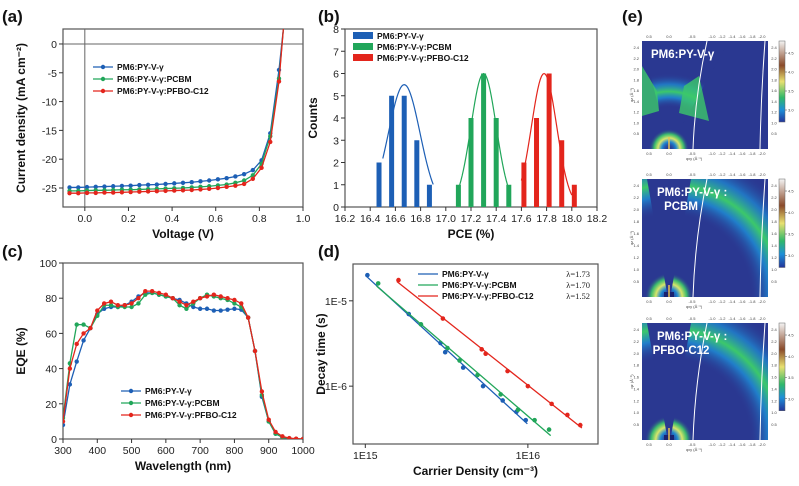  Describe the element at coordinates (103, 91) in the screenshot. I see `legend-marker` at that location.